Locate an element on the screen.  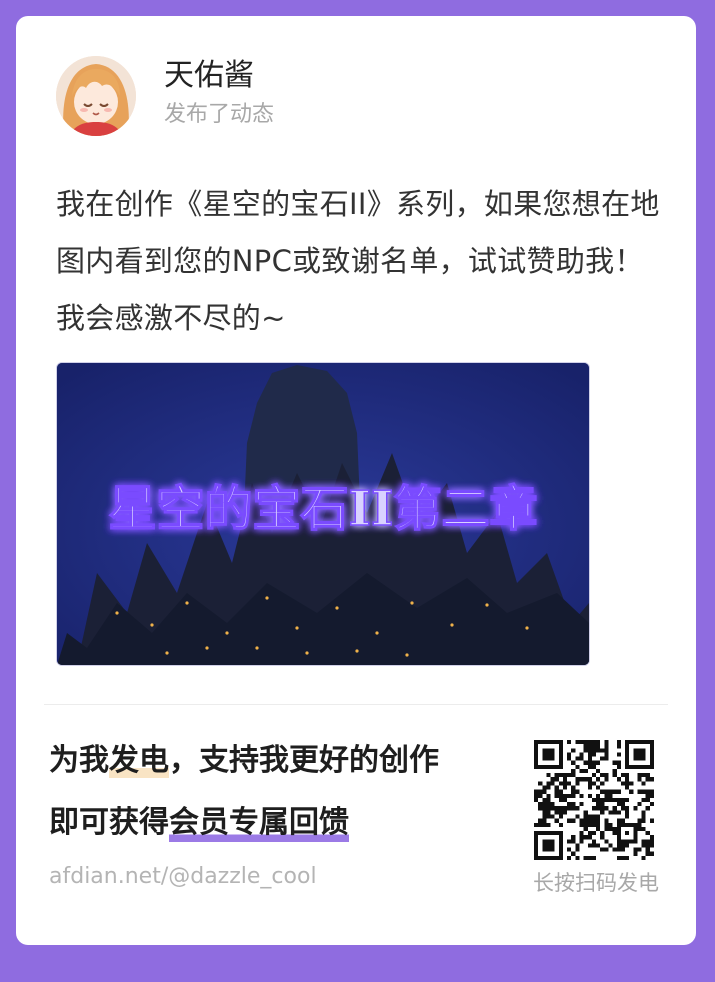
post-action: 发布了动态 is located at coordinates (219, 114).